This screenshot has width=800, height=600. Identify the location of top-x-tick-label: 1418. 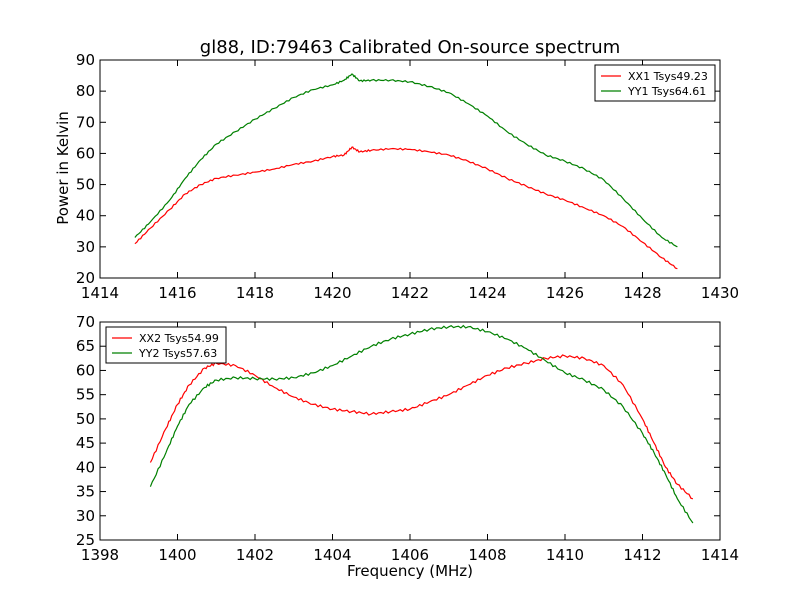
(255, 293).